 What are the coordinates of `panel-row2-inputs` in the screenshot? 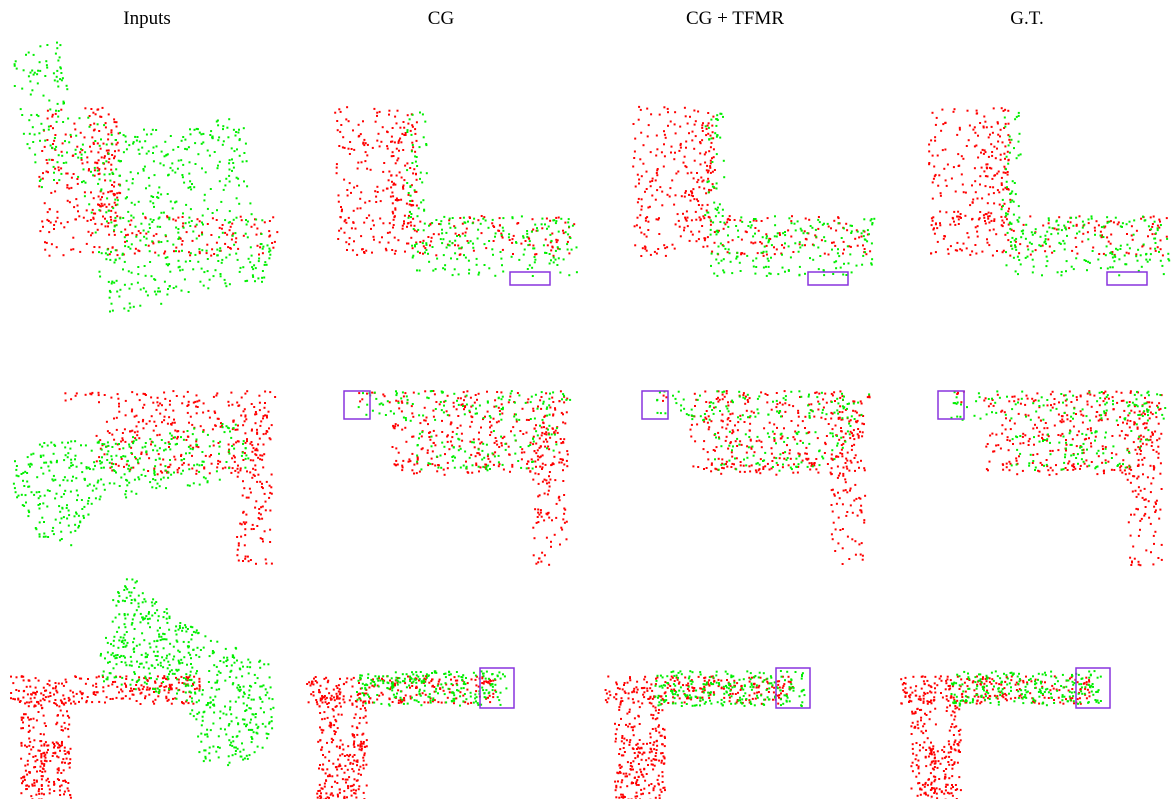 It's located at (144, 477).